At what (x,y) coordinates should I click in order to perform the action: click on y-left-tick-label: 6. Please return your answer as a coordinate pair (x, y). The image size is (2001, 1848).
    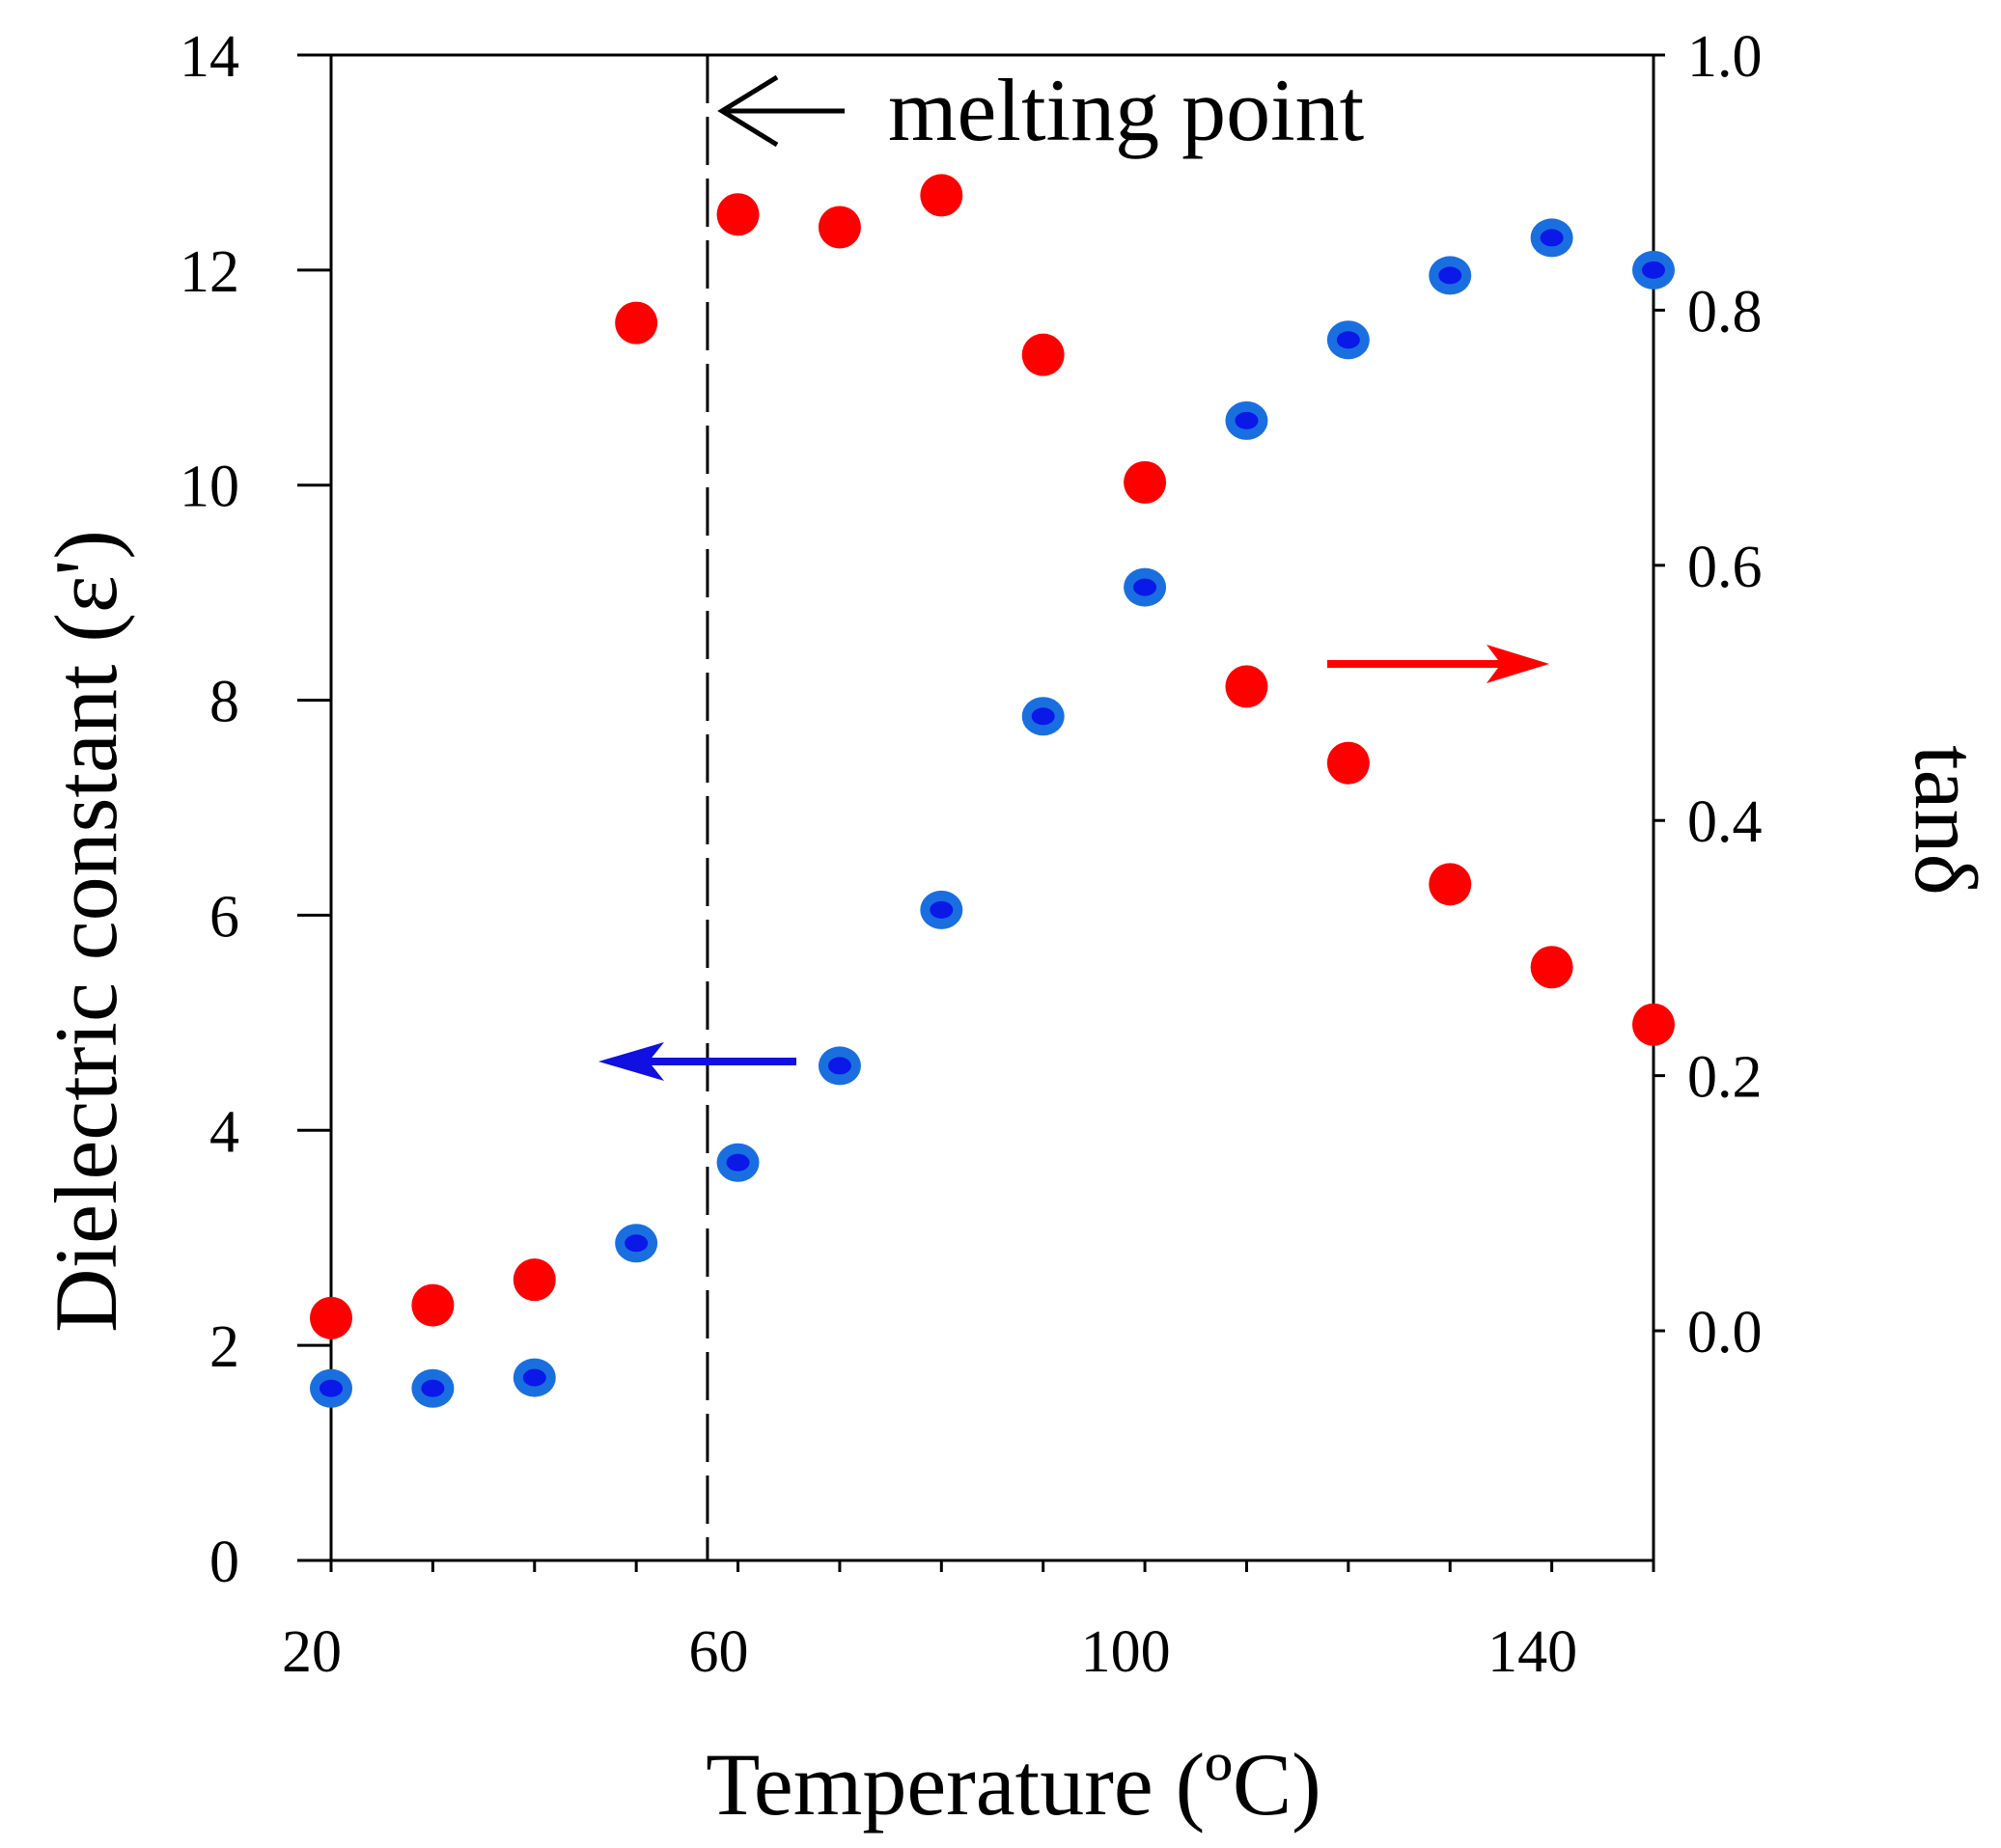
    Looking at the image, I should click on (224, 917).